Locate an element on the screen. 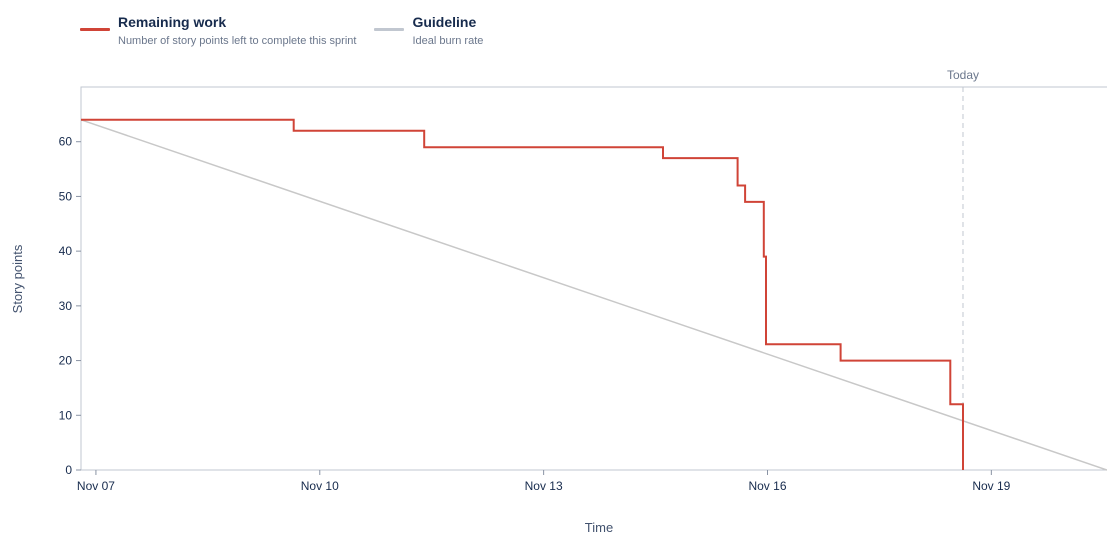 Image resolution: width=1107 pixels, height=536 pixels. y-tick-label: 60 is located at coordinates (66, 142).